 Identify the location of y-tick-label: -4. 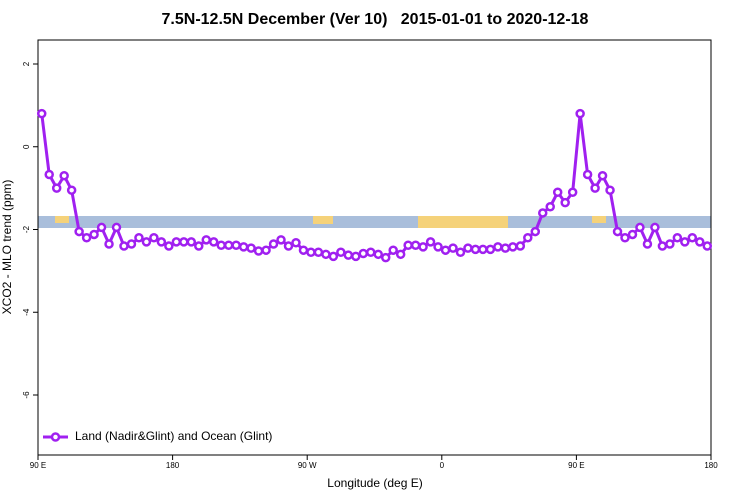
(26, 312).